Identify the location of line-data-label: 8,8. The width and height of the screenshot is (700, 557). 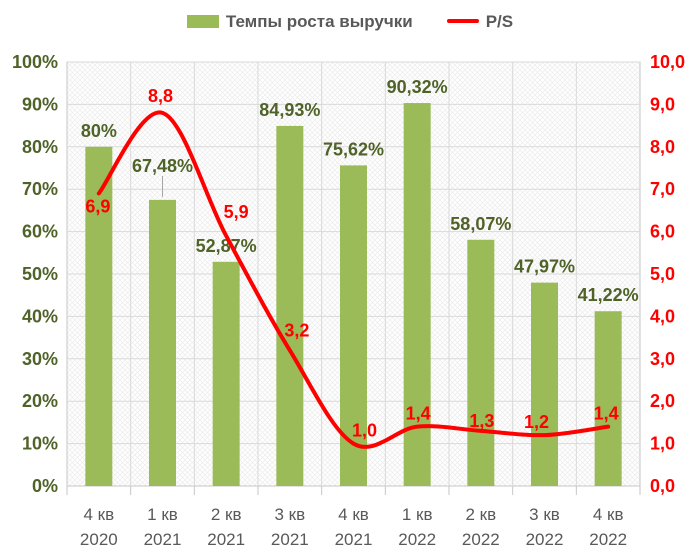
(160, 96).